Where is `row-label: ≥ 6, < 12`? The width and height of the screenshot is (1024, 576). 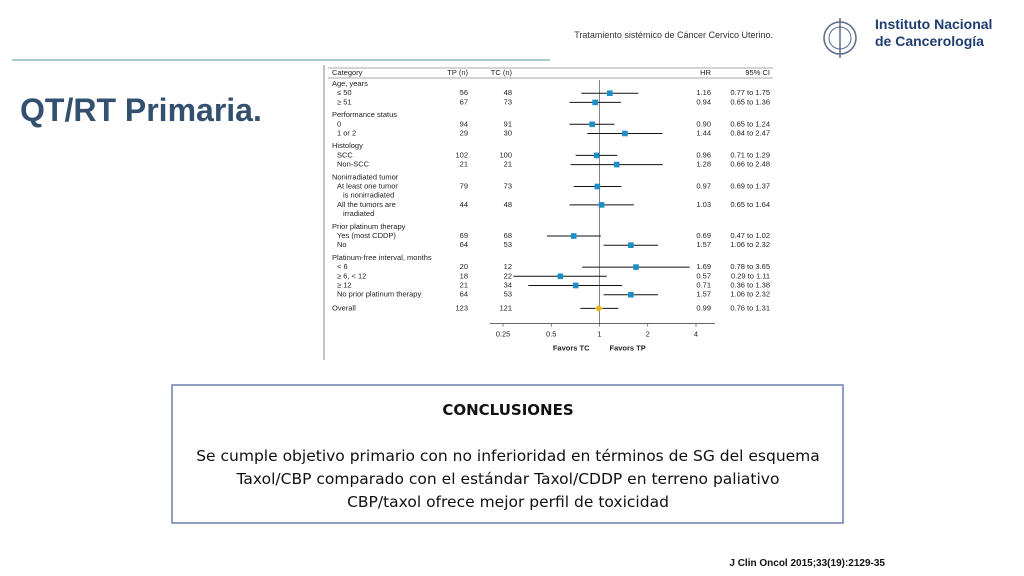
row-label: ≥ 6, < 12 is located at coordinates (351, 275).